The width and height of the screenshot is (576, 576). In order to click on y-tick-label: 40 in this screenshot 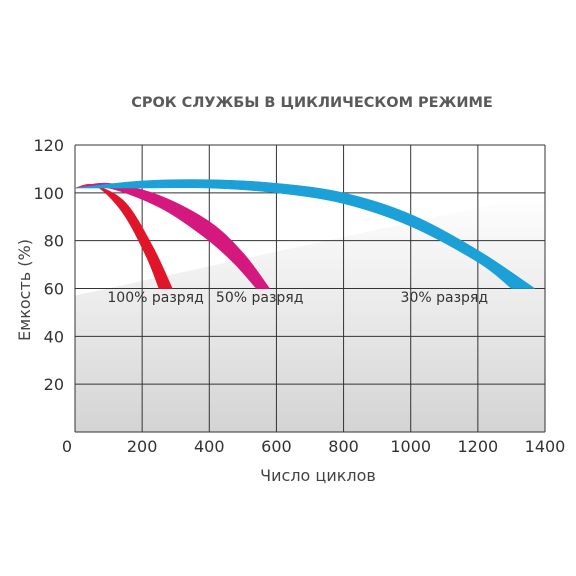, I will do `click(54, 336)`.